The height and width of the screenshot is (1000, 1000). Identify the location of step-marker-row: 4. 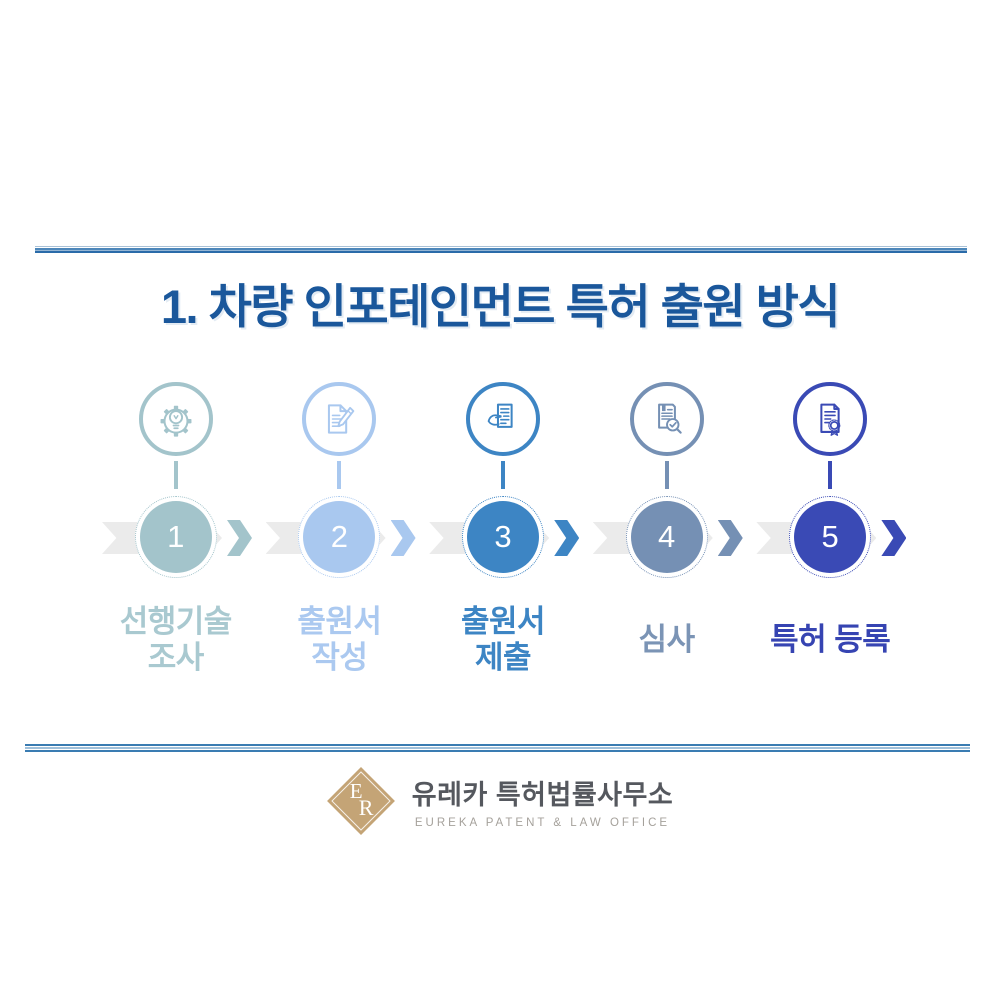
(667, 538).